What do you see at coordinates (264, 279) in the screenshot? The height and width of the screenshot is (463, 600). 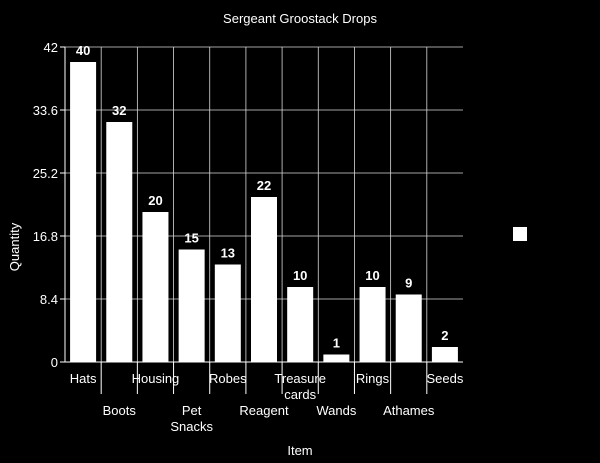 I see `bar-reagent` at bounding box center [264, 279].